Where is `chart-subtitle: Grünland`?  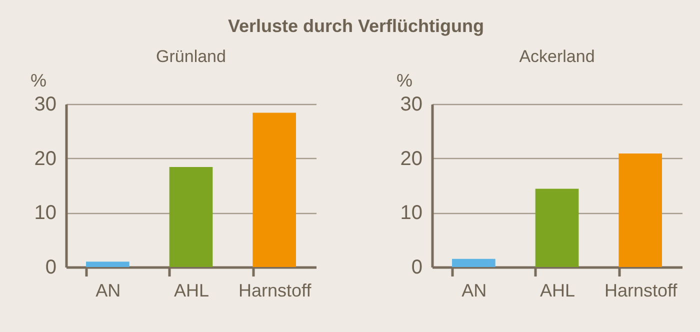
chart-subtitle: Grünland is located at coordinates (191, 56).